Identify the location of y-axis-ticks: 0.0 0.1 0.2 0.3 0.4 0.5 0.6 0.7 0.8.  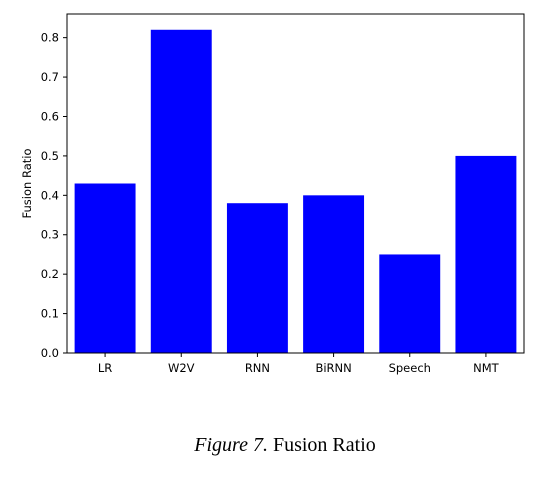
(54, 195).